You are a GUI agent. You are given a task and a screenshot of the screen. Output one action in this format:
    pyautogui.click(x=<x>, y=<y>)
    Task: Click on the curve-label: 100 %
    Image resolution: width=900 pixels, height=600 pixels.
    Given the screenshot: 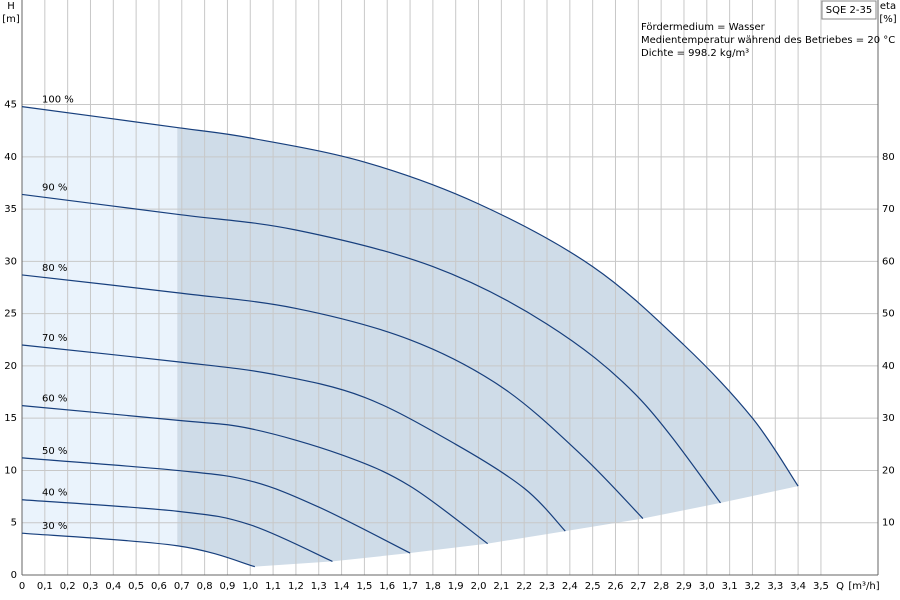 What is the action you would take?
    pyautogui.click(x=58, y=100)
    